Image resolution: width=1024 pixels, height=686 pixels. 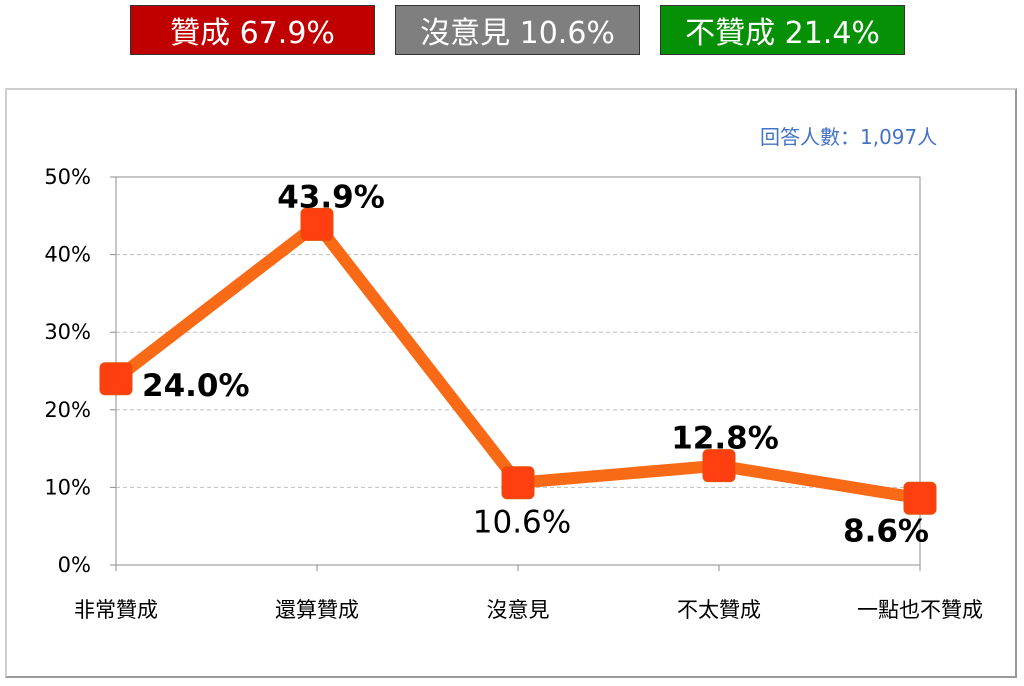 I want to click on x-category-label: 不太贊成, so click(x=719, y=610).